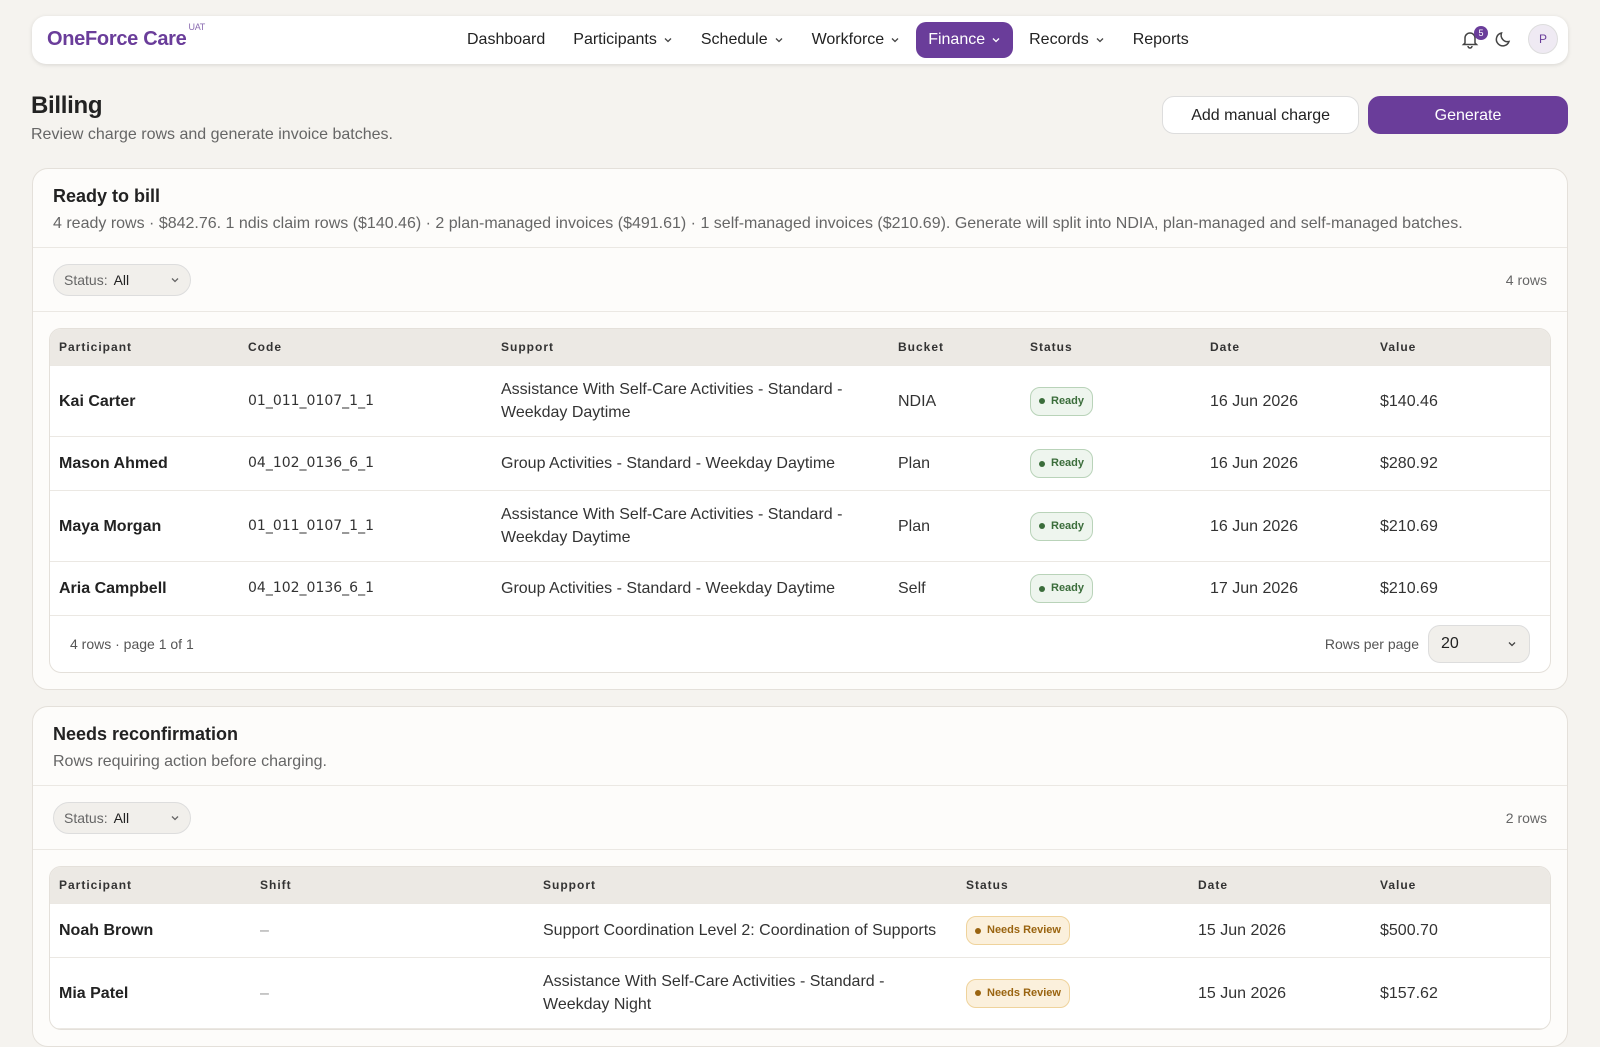  What do you see at coordinates (1225, 346) in the screenshot?
I see `column-header: Date` at bounding box center [1225, 346].